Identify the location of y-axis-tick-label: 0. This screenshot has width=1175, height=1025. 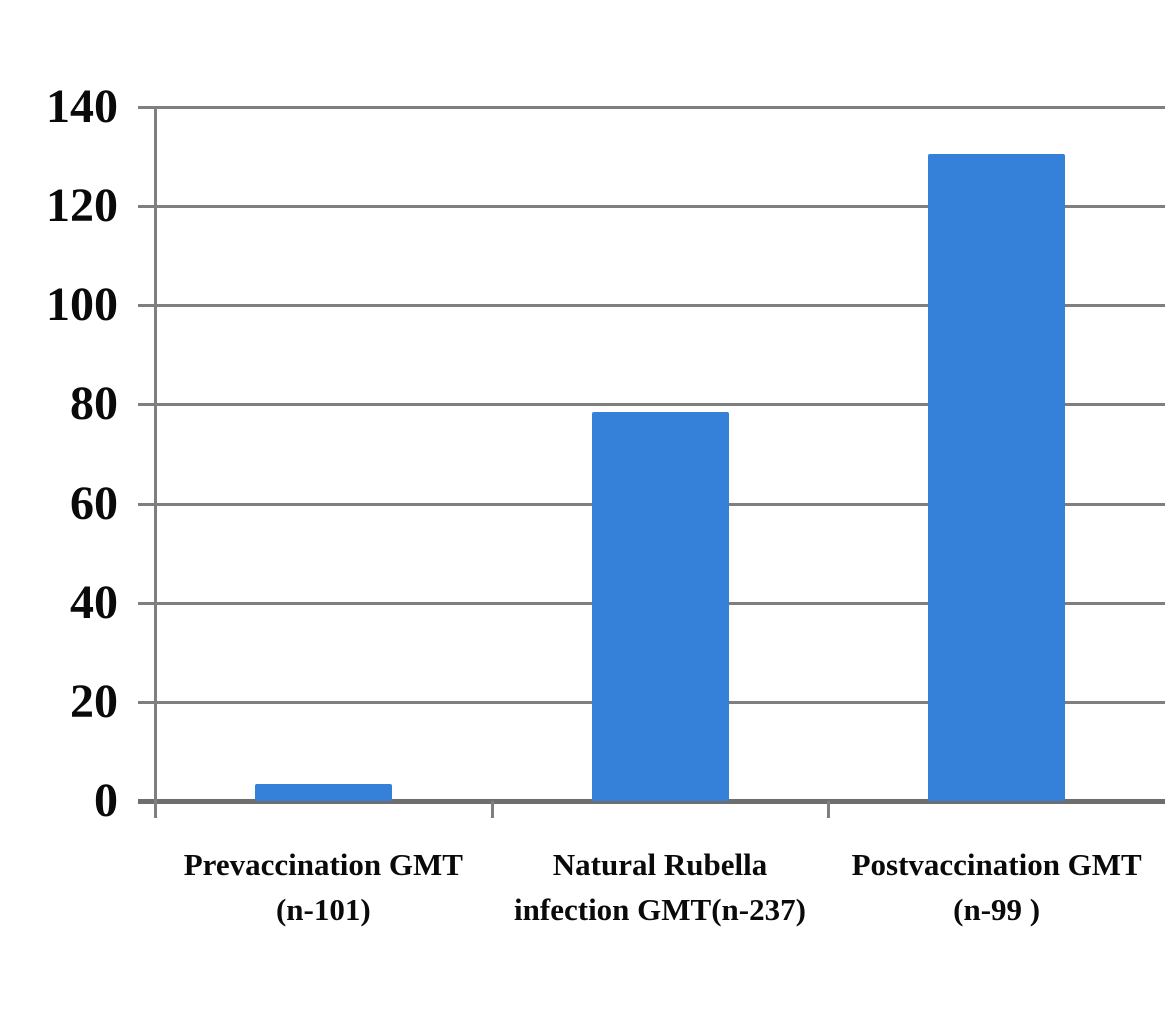
(106, 800).